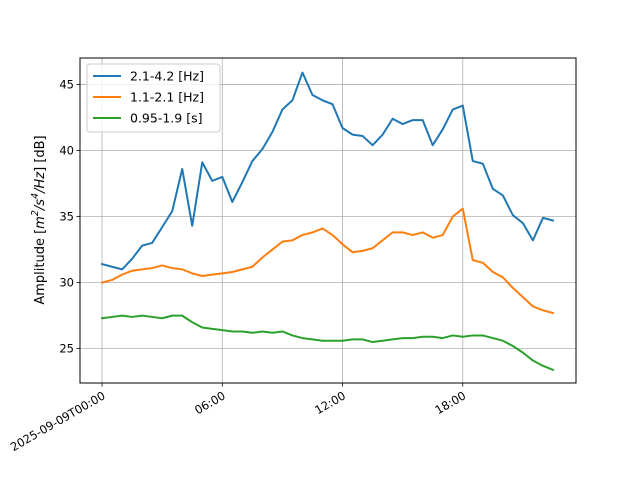  Describe the element at coordinates (210, 402) in the screenshot. I see `x-tick-label: 06:00` at that location.